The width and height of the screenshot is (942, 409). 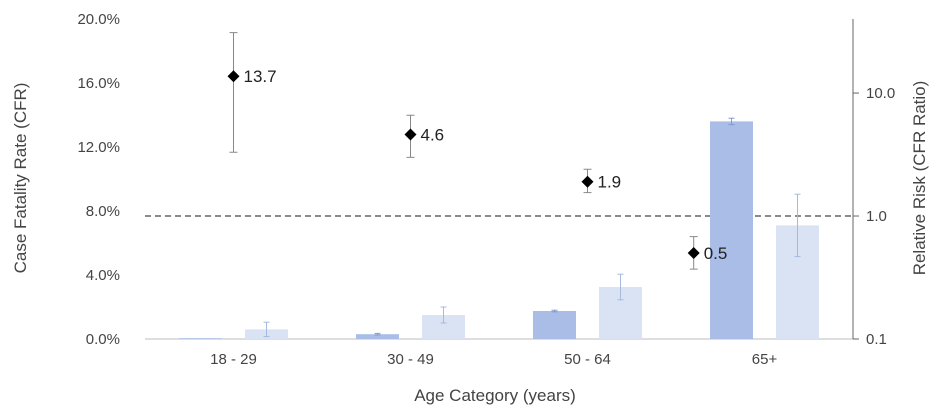 What do you see at coordinates (98, 179) in the screenshot?
I see `y-axis-ticks: 0.0% 4.0% 8.0% 12.0% 16.0% 20.0%` at bounding box center [98, 179].